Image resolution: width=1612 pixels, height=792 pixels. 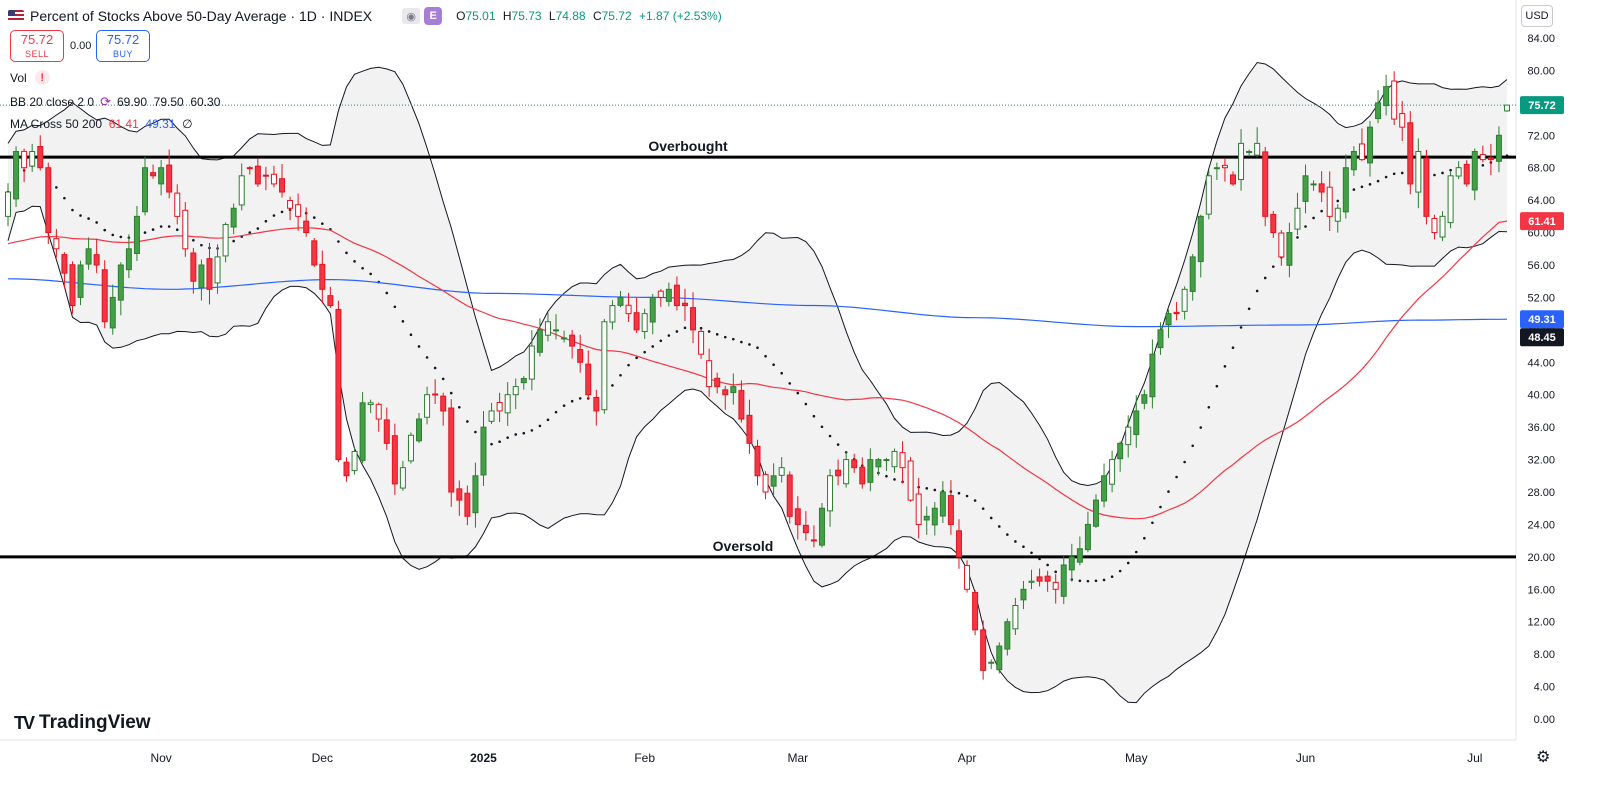 What do you see at coordinates (101, 124) in the screenshot?
I see `ma-cross-indicator: MA Cross 50 200 61.41 49.31 ∅` at bounding box center [101, 124].